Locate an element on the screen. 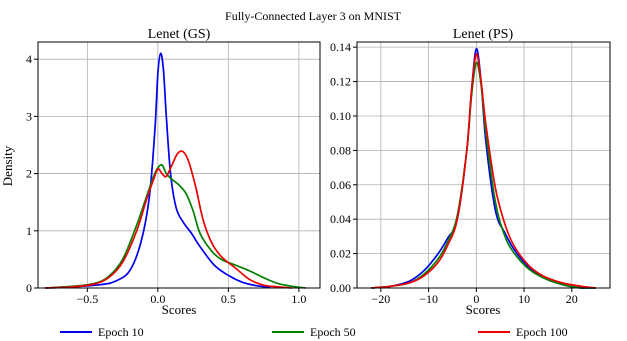  y-tick-label: 0.08 is located at coordinates (340, 150).